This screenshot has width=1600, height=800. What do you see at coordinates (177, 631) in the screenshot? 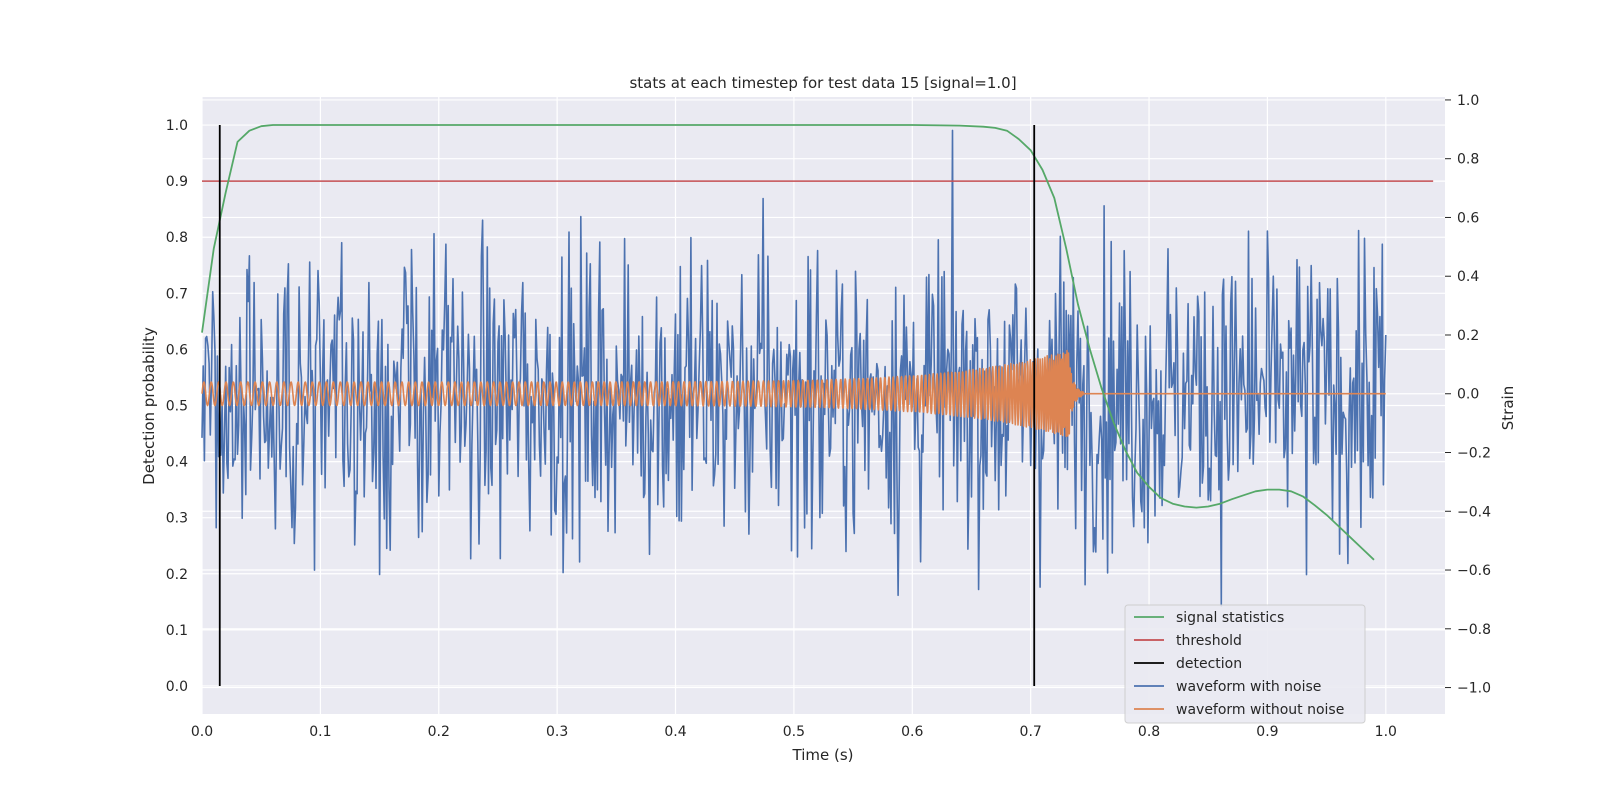
I see `y-left-tick-label: 0.1` at bounding box center [177, 631].